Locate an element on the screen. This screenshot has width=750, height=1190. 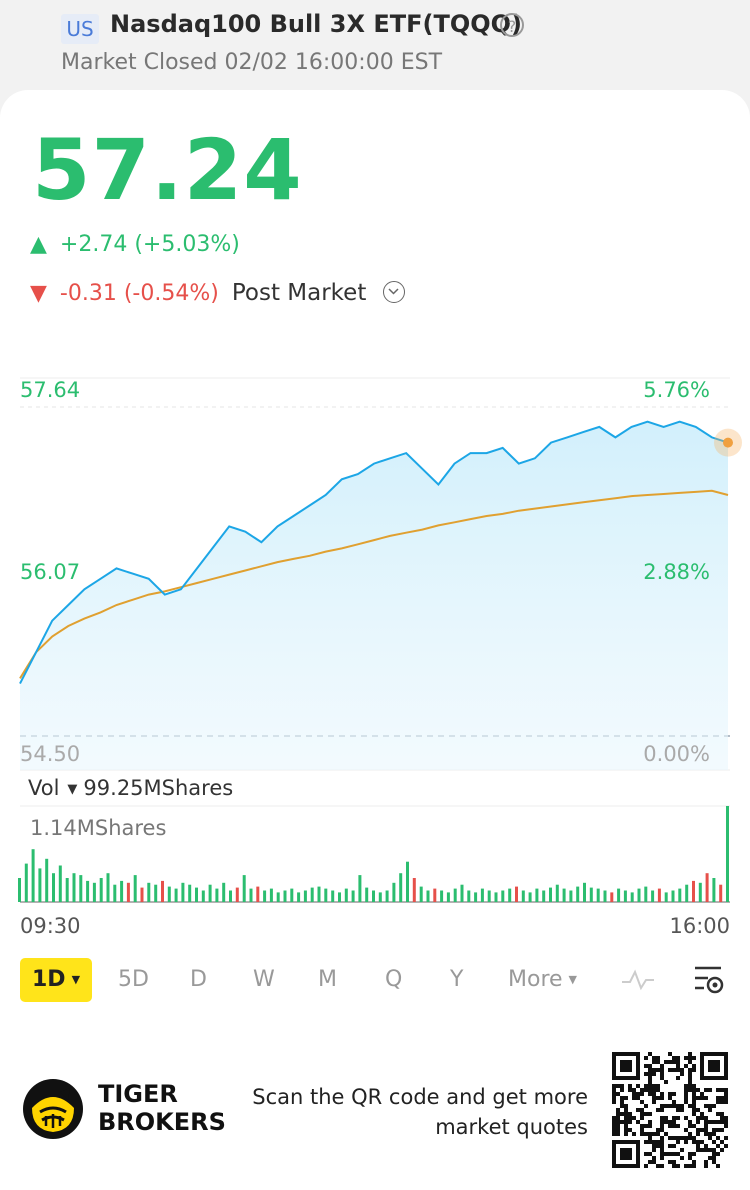
line-chart-icon is located at coordinates (638, 980).